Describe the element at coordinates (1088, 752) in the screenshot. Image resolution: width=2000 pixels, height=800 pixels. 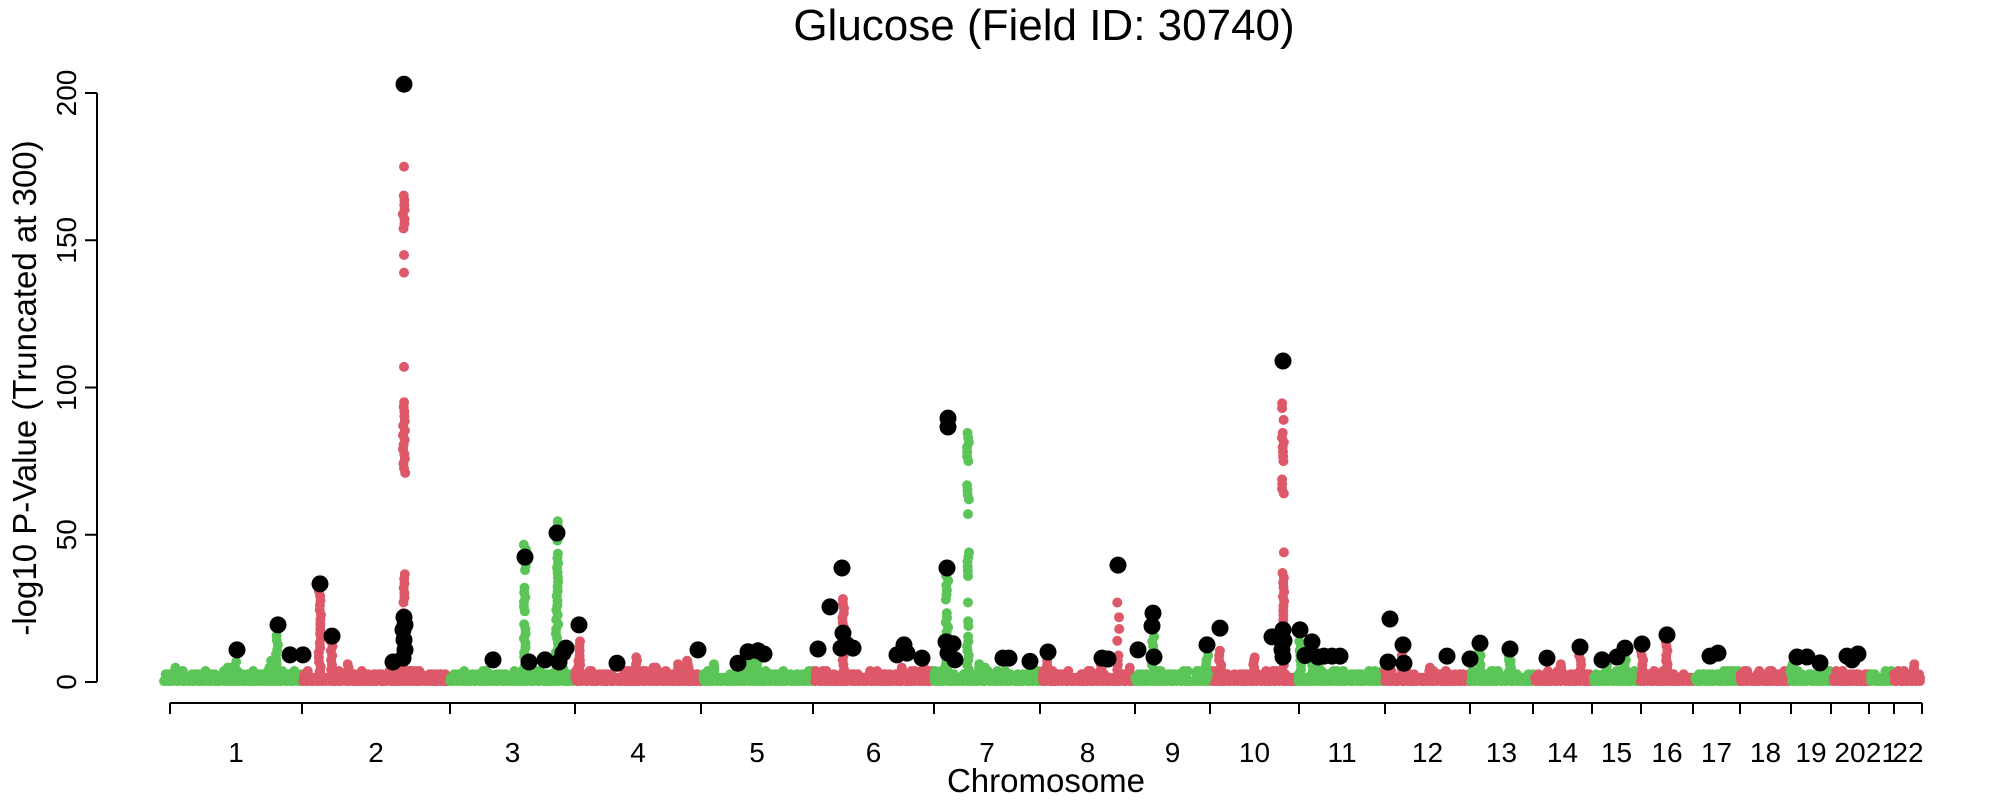
I see `x-tick-label: 8` at that location.